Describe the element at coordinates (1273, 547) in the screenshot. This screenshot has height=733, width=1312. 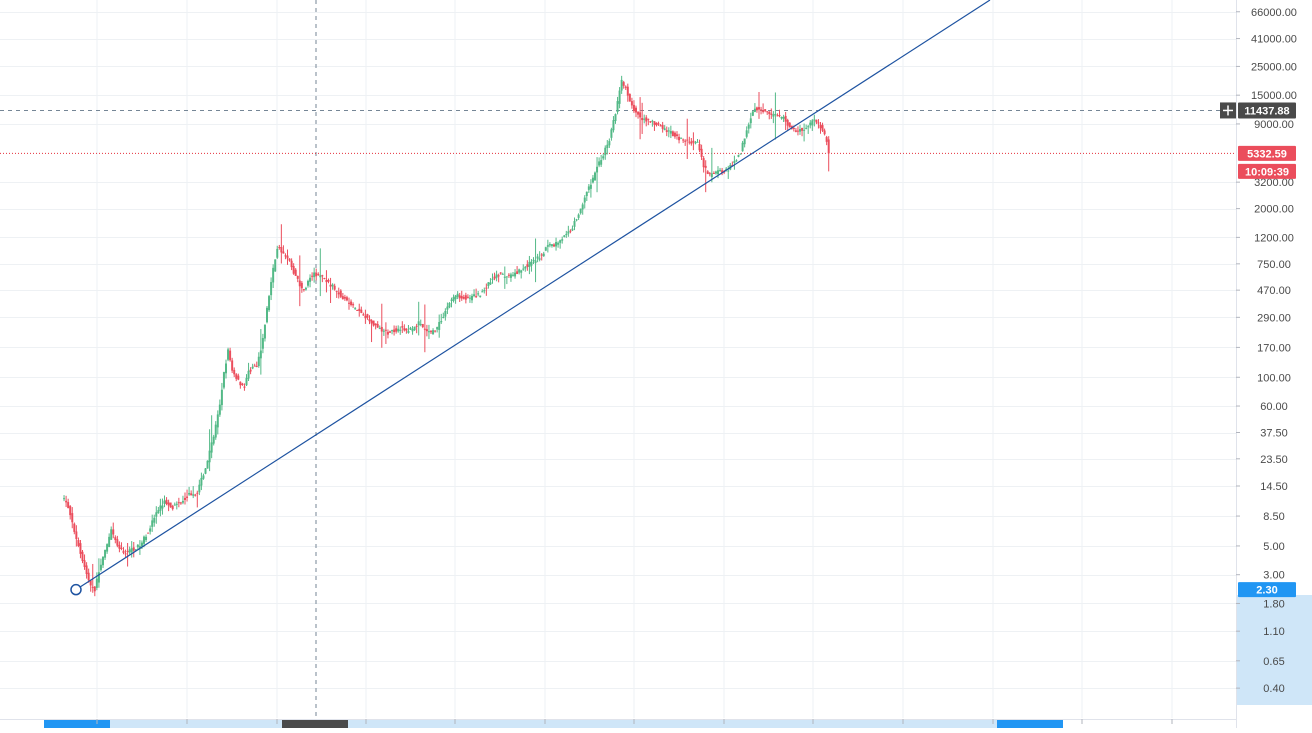
I see `price-tick-label: 5.00` at that location.